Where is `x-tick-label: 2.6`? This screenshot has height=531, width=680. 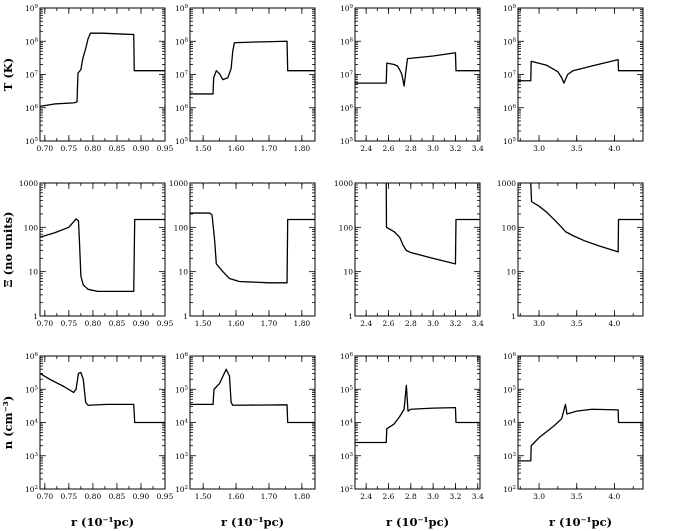
x-tick-label: 2.6 is located at coordinates (389, 148).